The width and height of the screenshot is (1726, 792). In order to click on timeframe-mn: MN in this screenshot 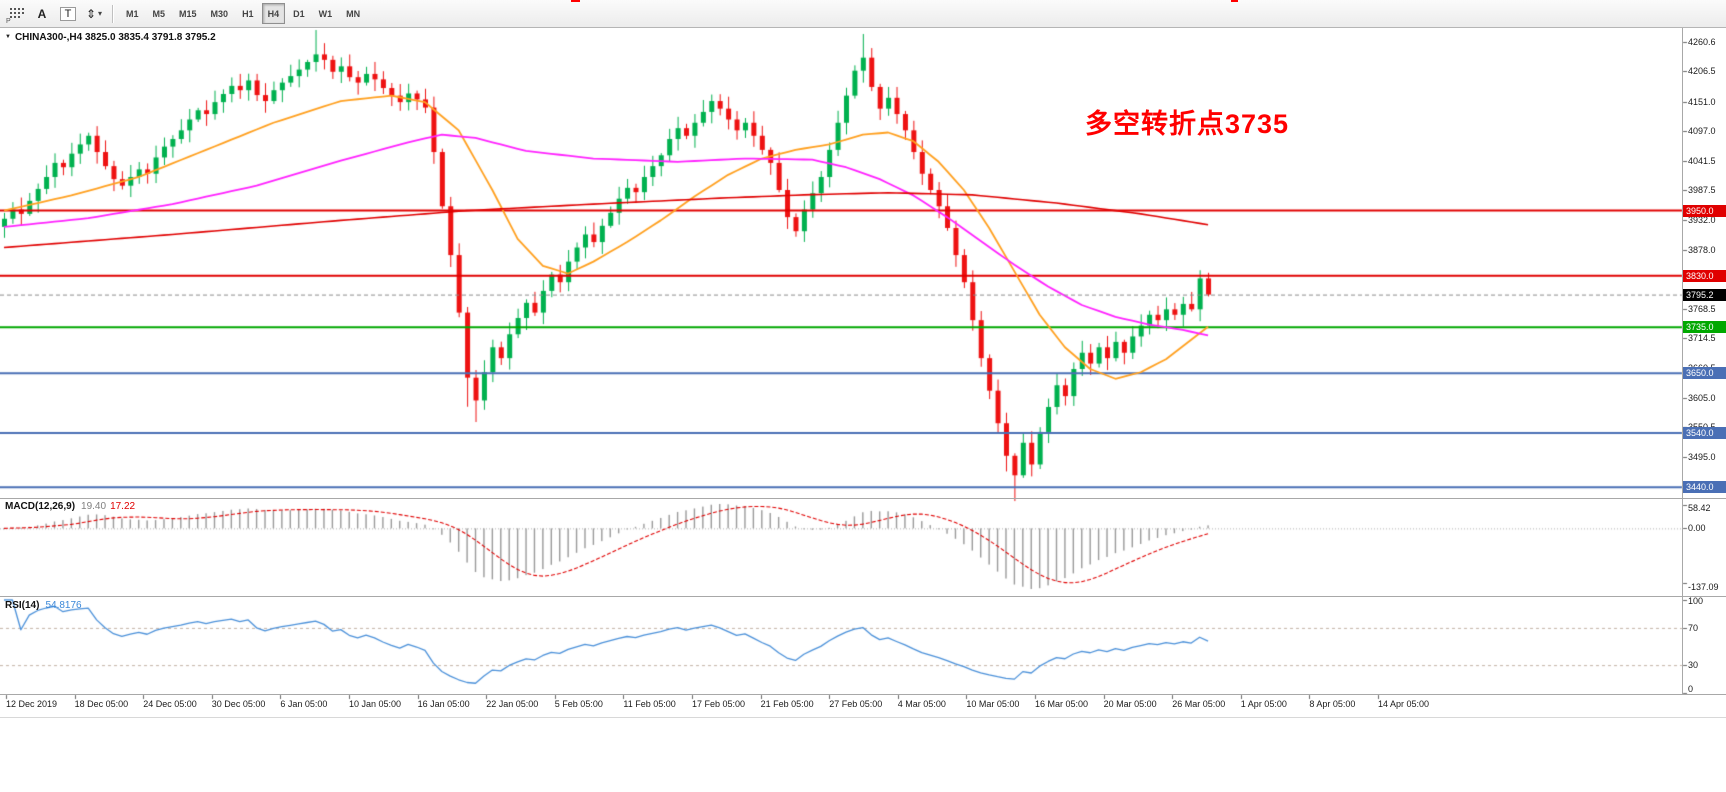, I will do `click(353, 13)`.